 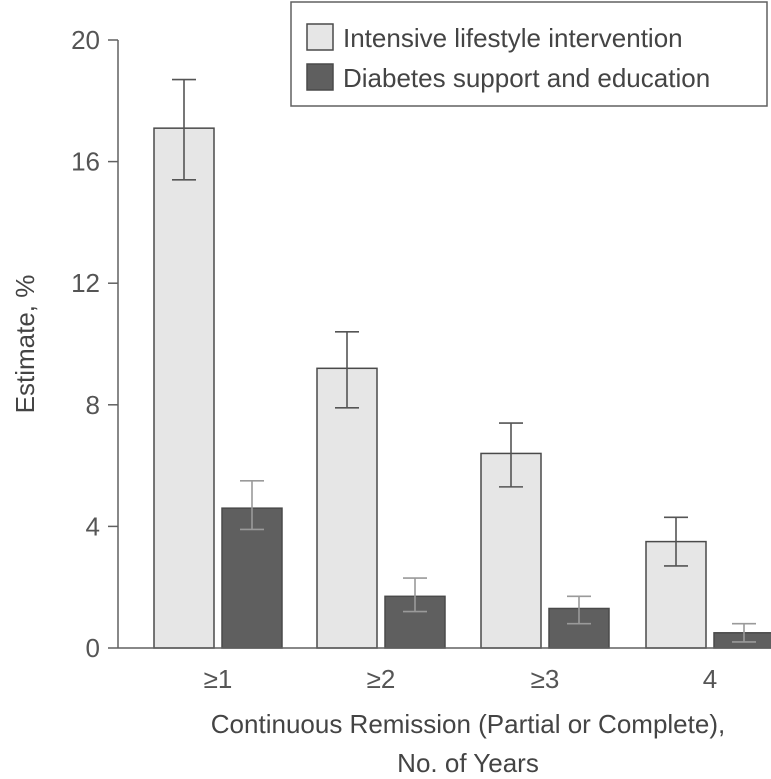 What do you see at coordinates (513, 38) in the screenshot?
I see `legend-label-intensive: Intensive lifestyle intervention` at bounding box center [513, 38].